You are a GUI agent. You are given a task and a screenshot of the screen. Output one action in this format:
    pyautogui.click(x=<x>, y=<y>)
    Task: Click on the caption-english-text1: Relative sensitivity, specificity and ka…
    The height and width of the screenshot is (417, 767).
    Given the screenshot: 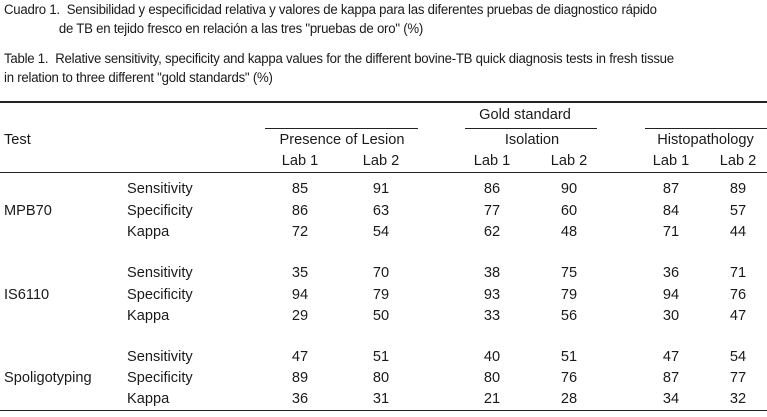 What is the action you would take?
    pyautogui.click(x=364, y=59)
    